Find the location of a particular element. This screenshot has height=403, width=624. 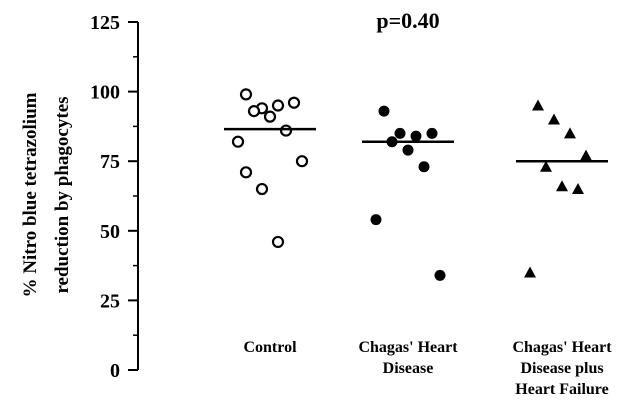

y-axis-ticks: 0 25 50 75 100 125 is located at coordinates (114, 197).